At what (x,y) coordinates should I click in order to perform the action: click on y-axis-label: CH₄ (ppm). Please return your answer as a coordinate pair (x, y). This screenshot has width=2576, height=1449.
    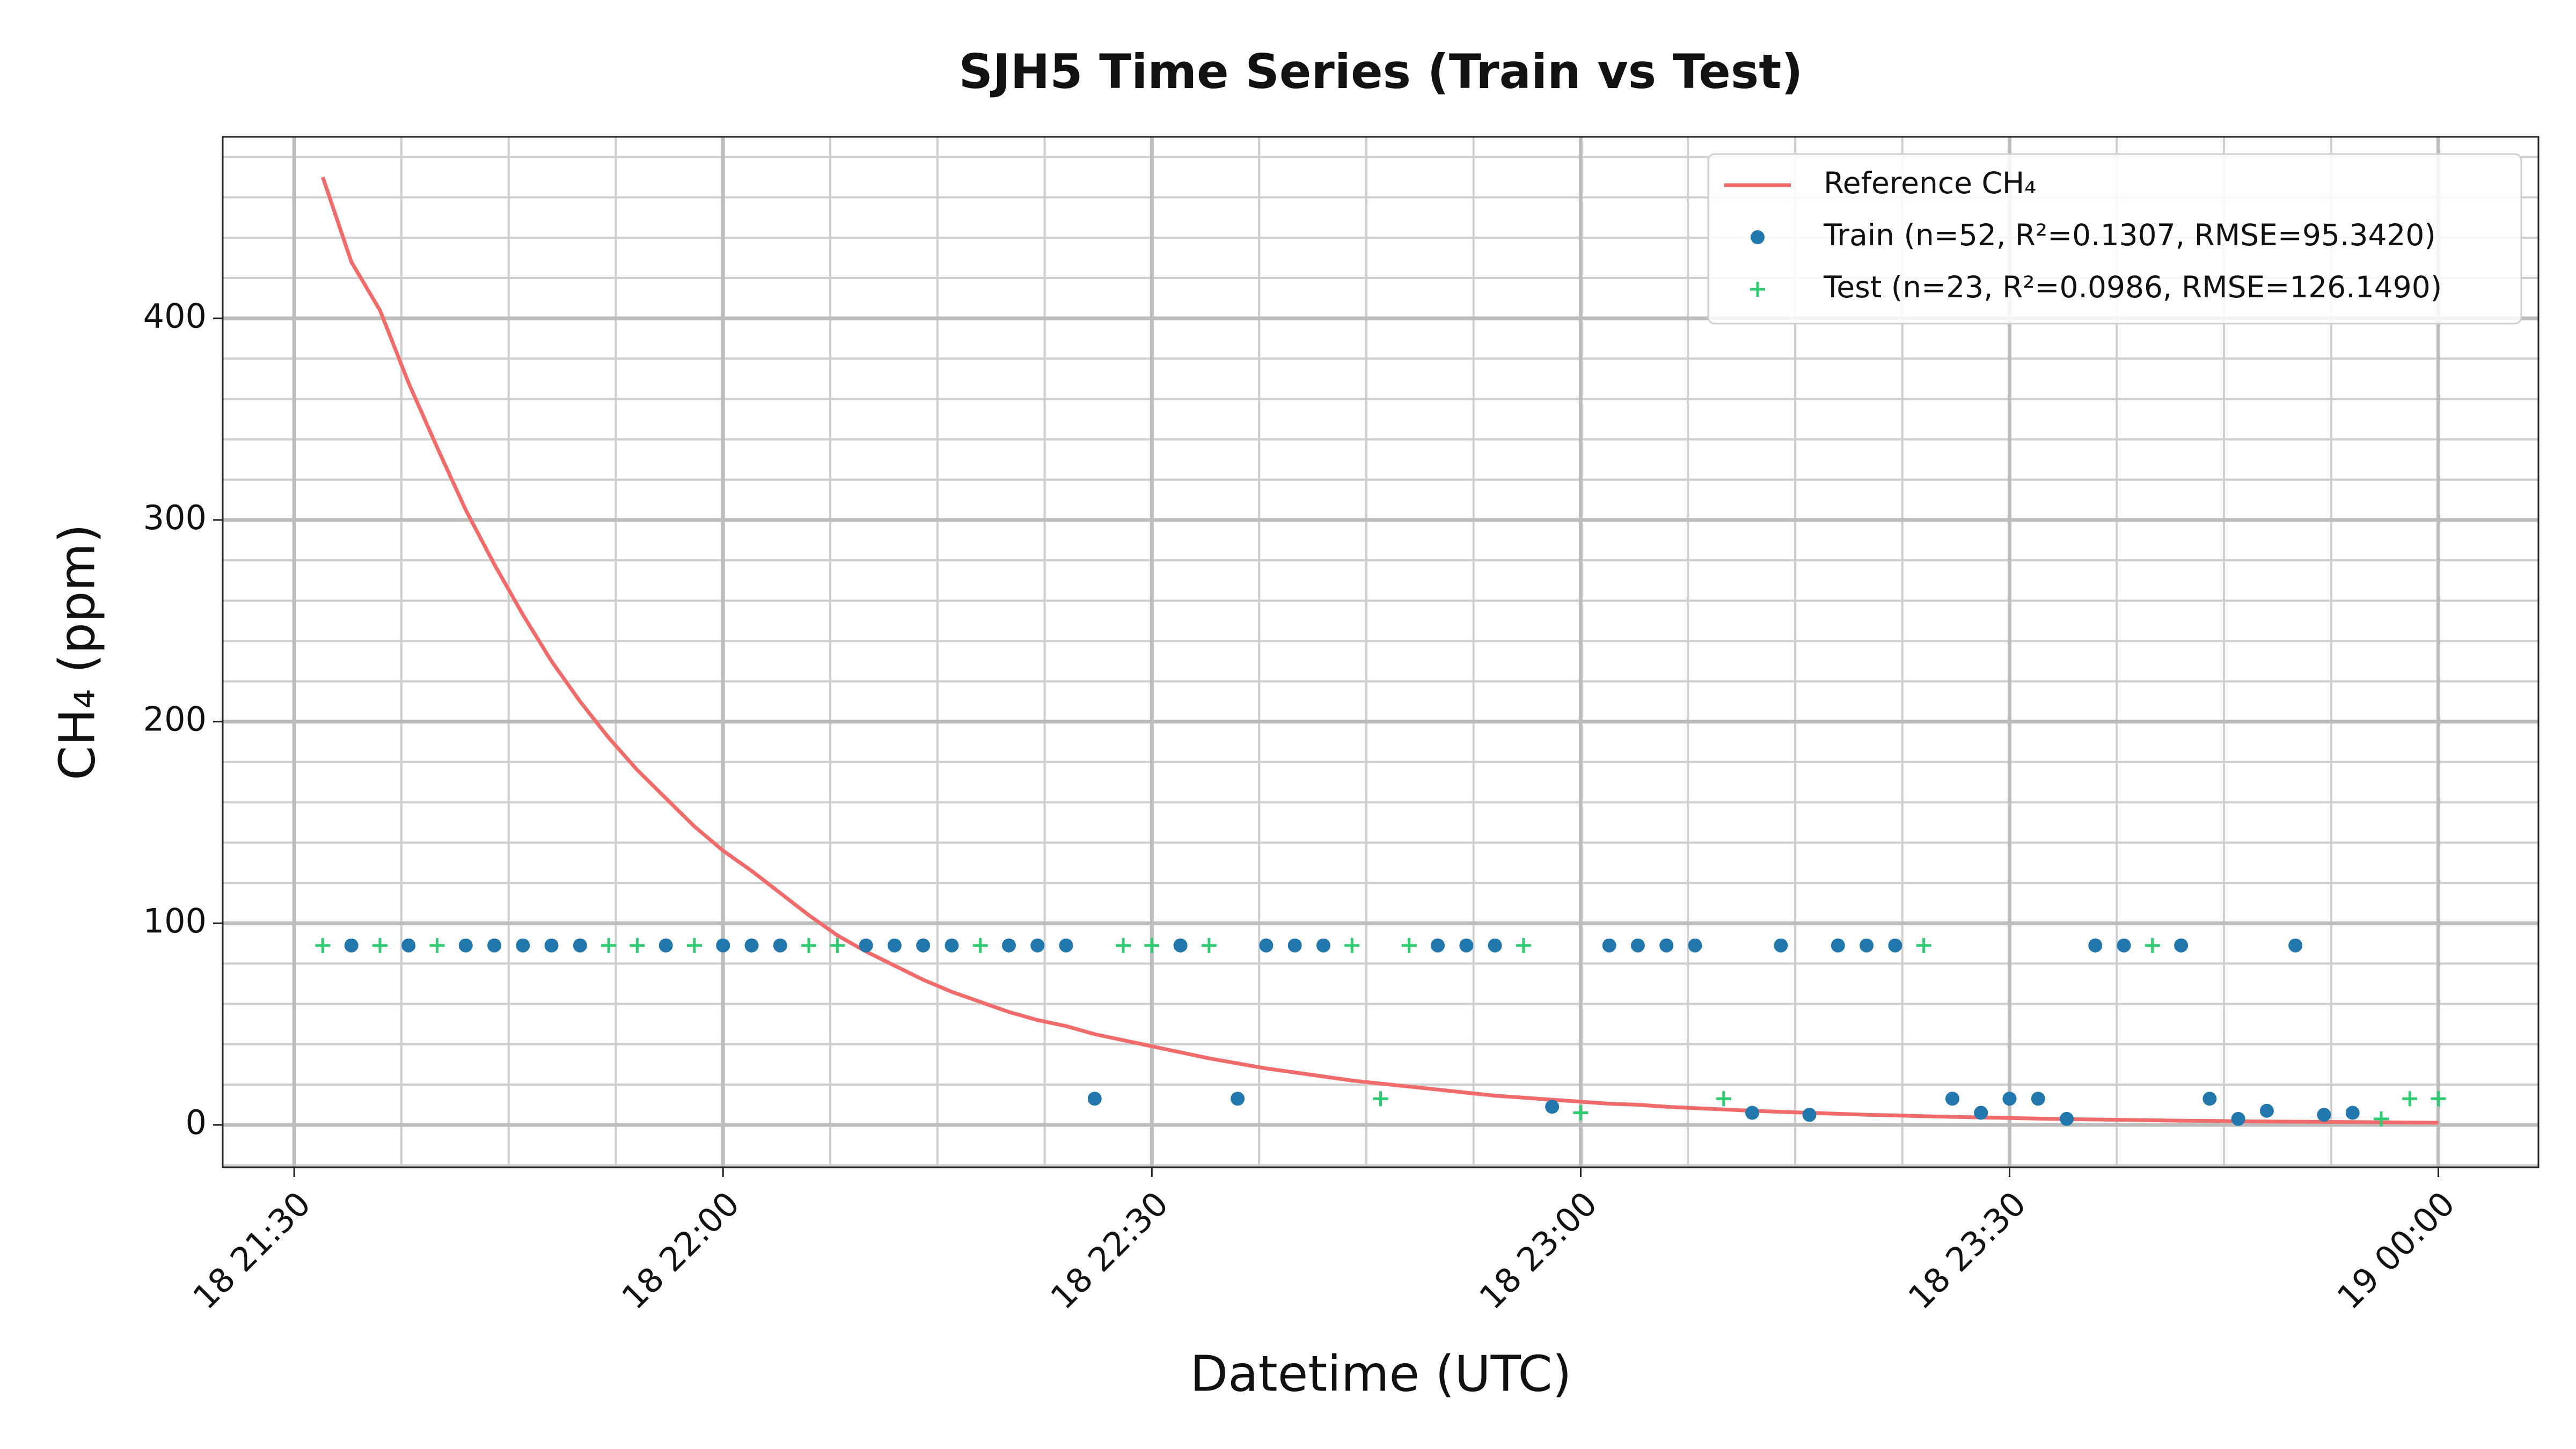
    Looking at the image, I should click on (77, 652).